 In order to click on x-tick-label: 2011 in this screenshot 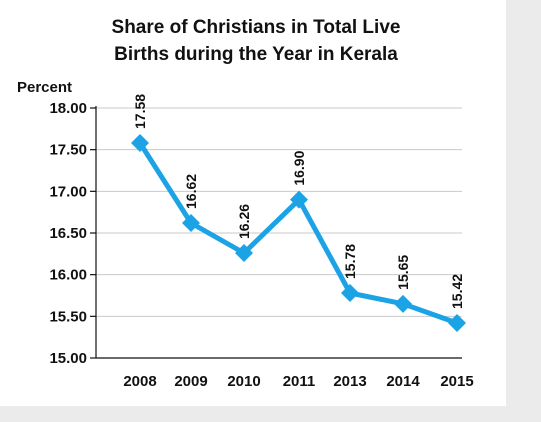, I will do `click(299, 381)`.